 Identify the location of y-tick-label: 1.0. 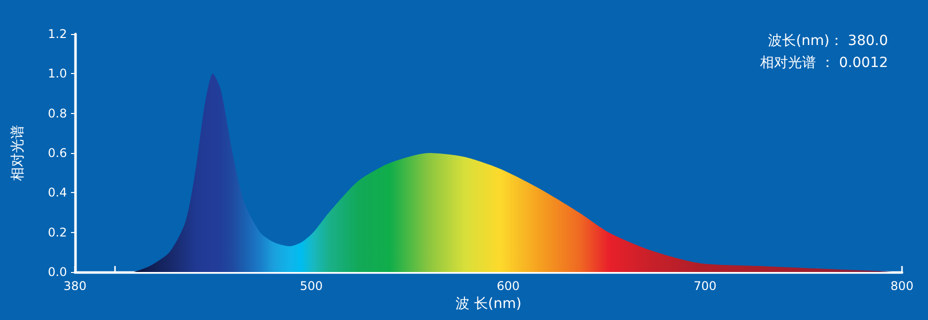
(57, 73).